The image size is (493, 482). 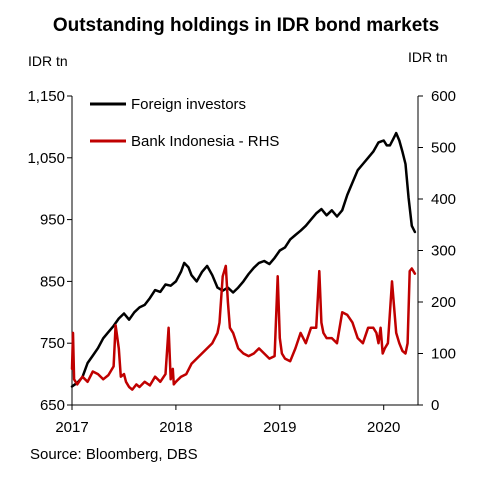 What do you see at coordinates (52, 405) in the screenshot?
I see `left-tick-label: 650` at bounding box center [52, 405].